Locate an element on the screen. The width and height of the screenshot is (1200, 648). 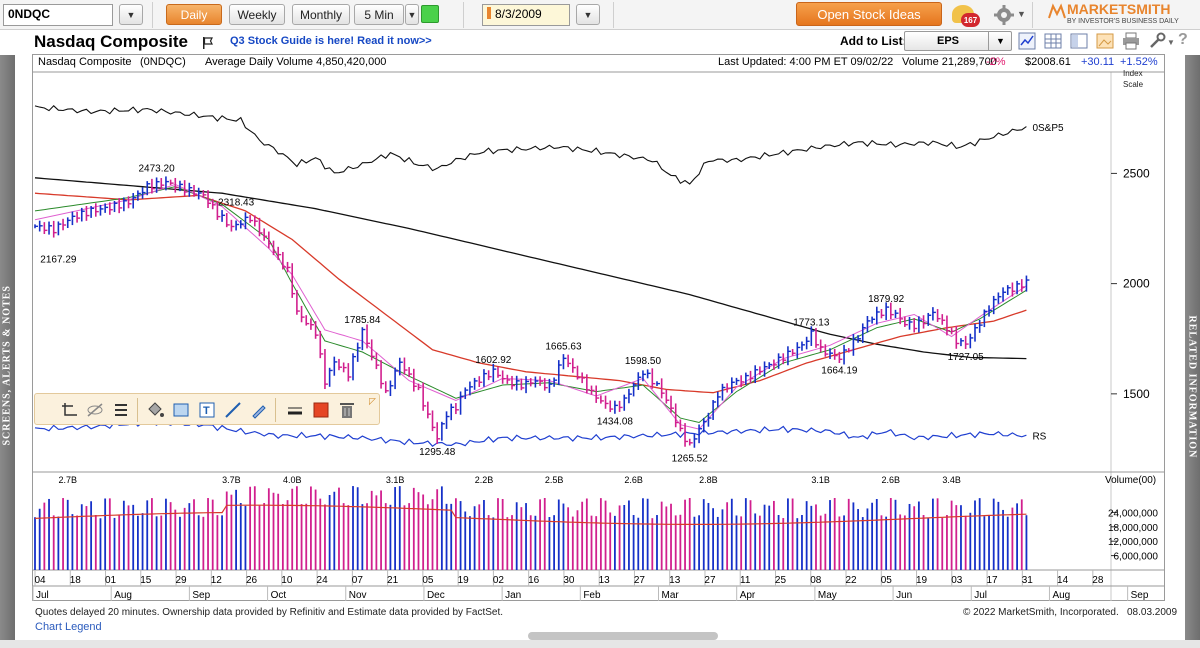
x-tick-label: 26 is located at coordinates (252, 580).